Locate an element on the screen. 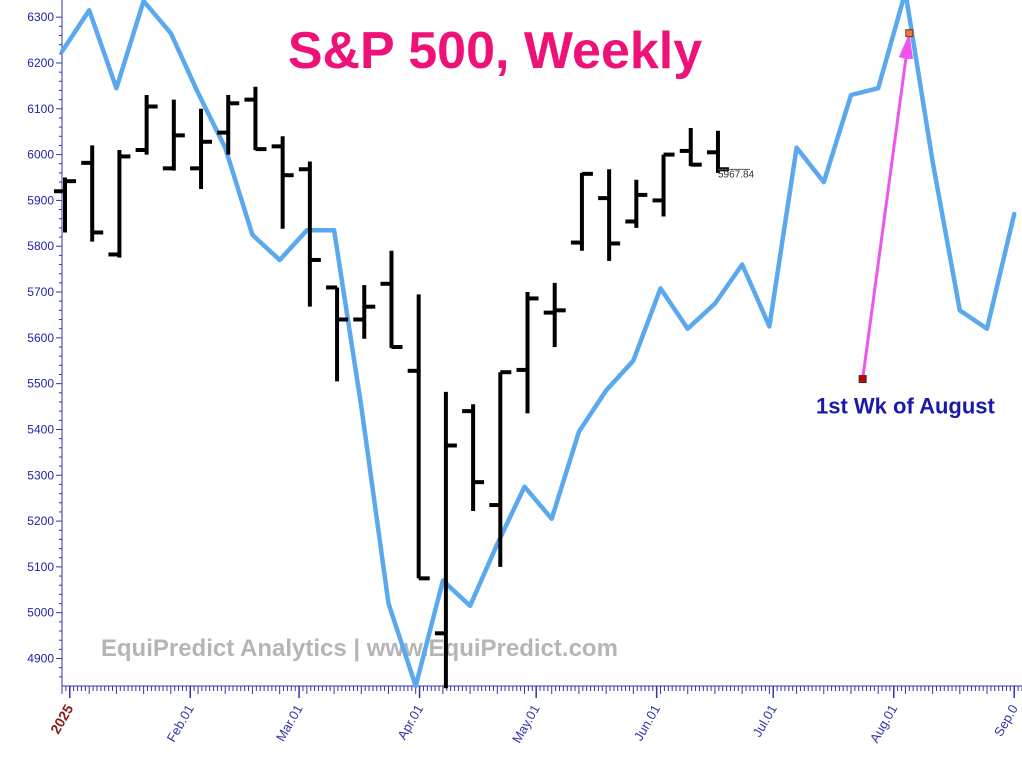 The height and width of the screenshot is (766, 1022). annotation-first-week-august: 1st Wk of August is located at coordinates (906, 405).